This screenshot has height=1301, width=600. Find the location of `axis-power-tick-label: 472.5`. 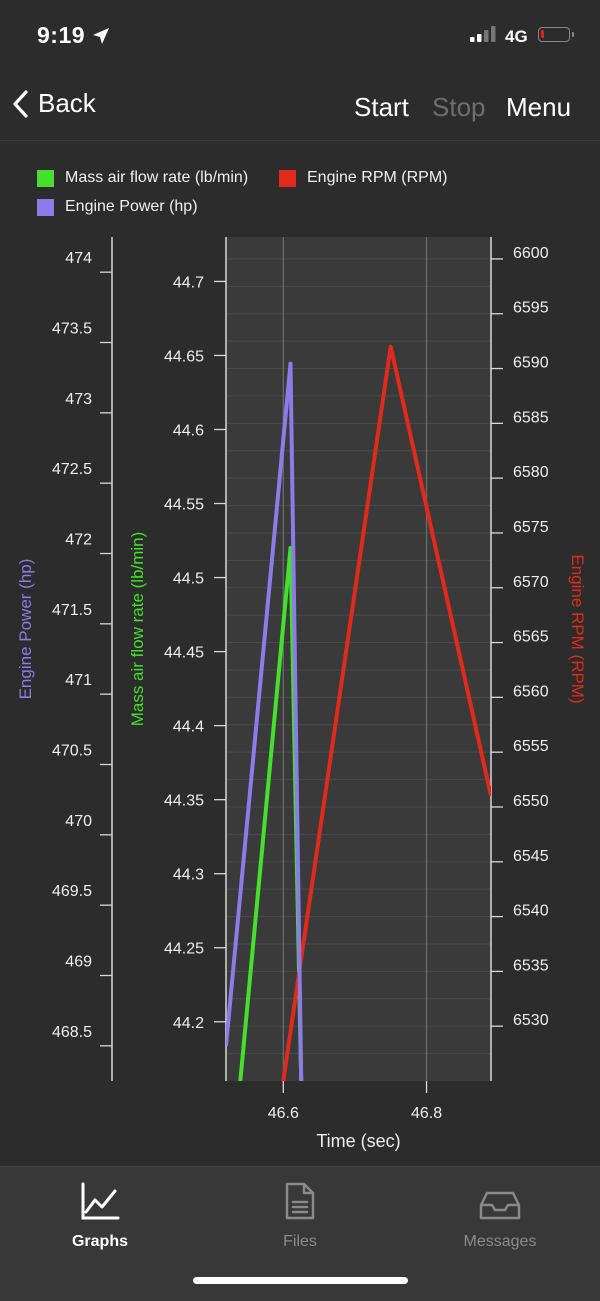

axis-power-tick-label: 472.5 is located at coordinates (72, 469).